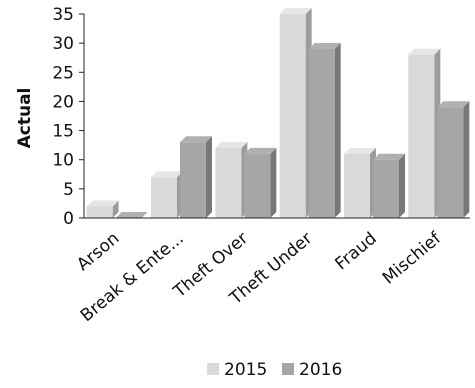  What do you see at coordinates (412, 258) in the screenshot?
I see `x-tick-label: Mischief` at bounding box center [412, 258].